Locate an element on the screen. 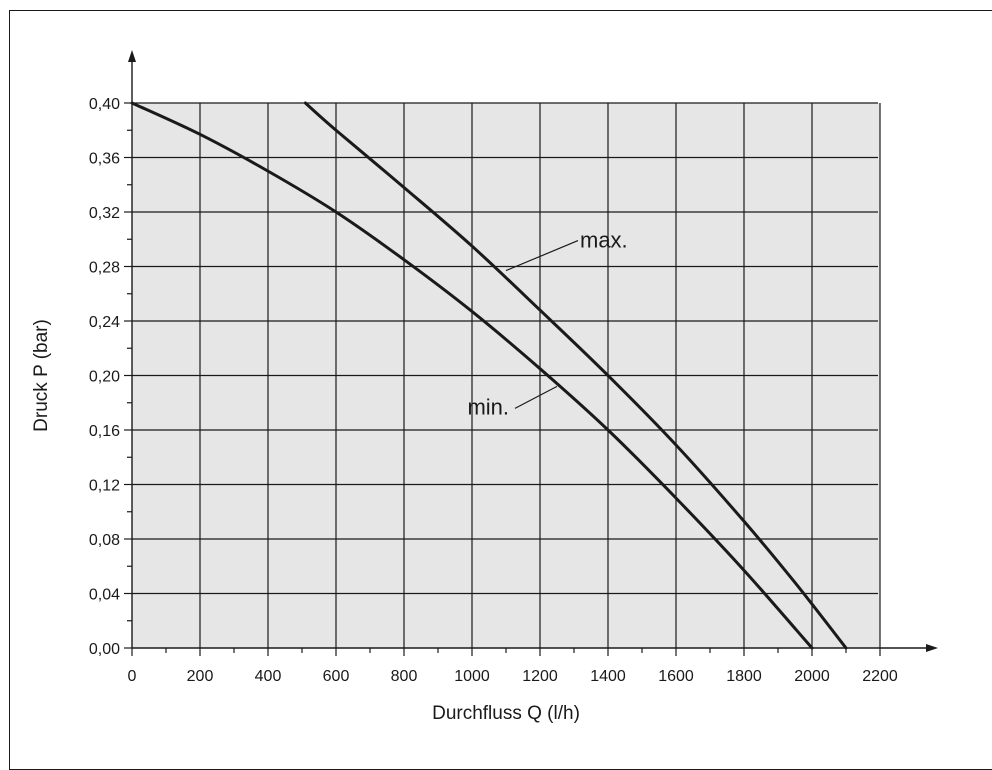 Image resolution: width=992 pixels, height=770 pixels. y-tick-label: 0,04 is located at coordinates (104, 595).